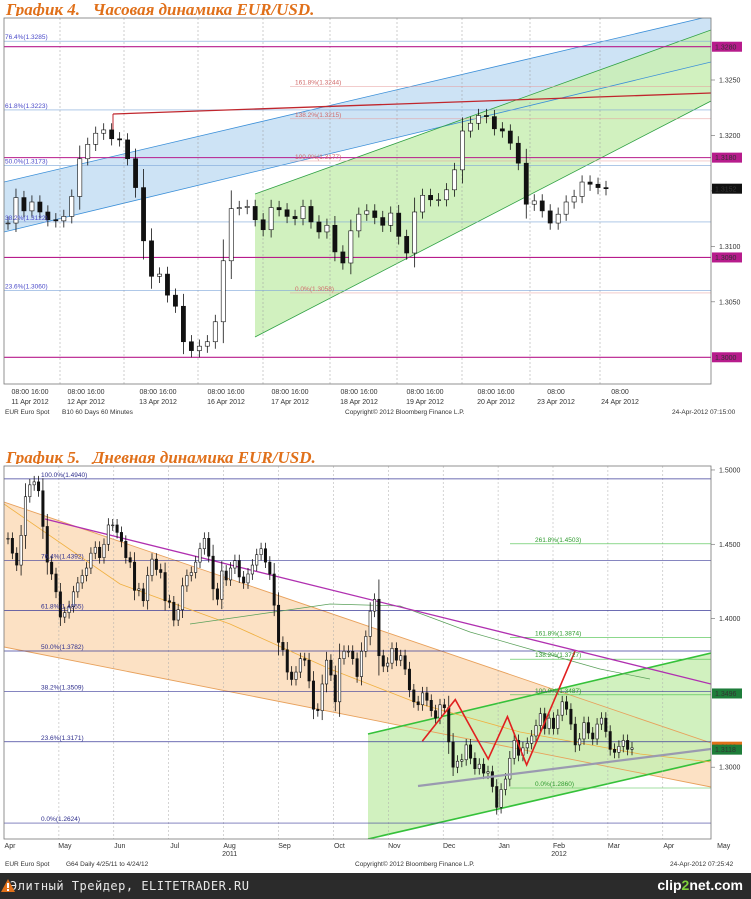 This screenshot has height=899, width=751. What do you see at coordinates (420, 641) in the screenshot?
I see `chart-5-moving-average-mid` at bounding box center [420, 641].